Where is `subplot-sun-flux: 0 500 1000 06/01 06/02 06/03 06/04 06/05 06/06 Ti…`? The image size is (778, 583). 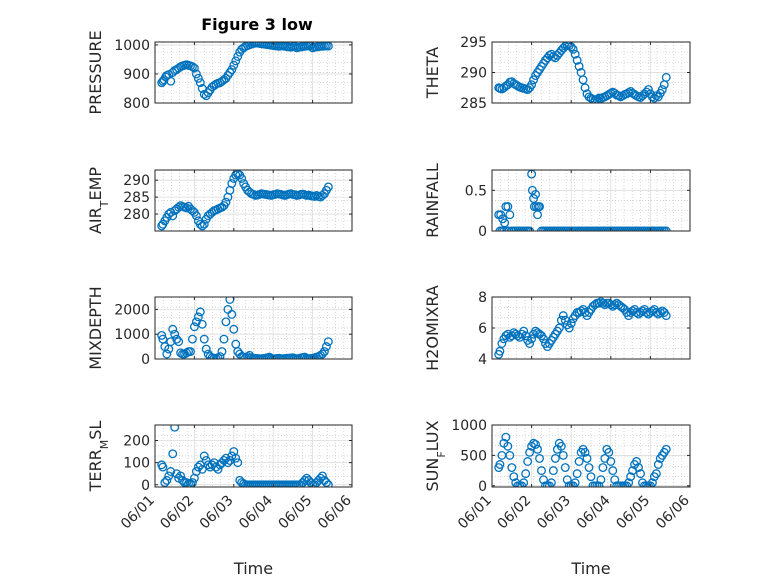 subplot-sun-flux: 0 500 1000 06/01 06/02 06/03 06/04 06/05 06/06 Ti… is located at coordinates (558, 498).